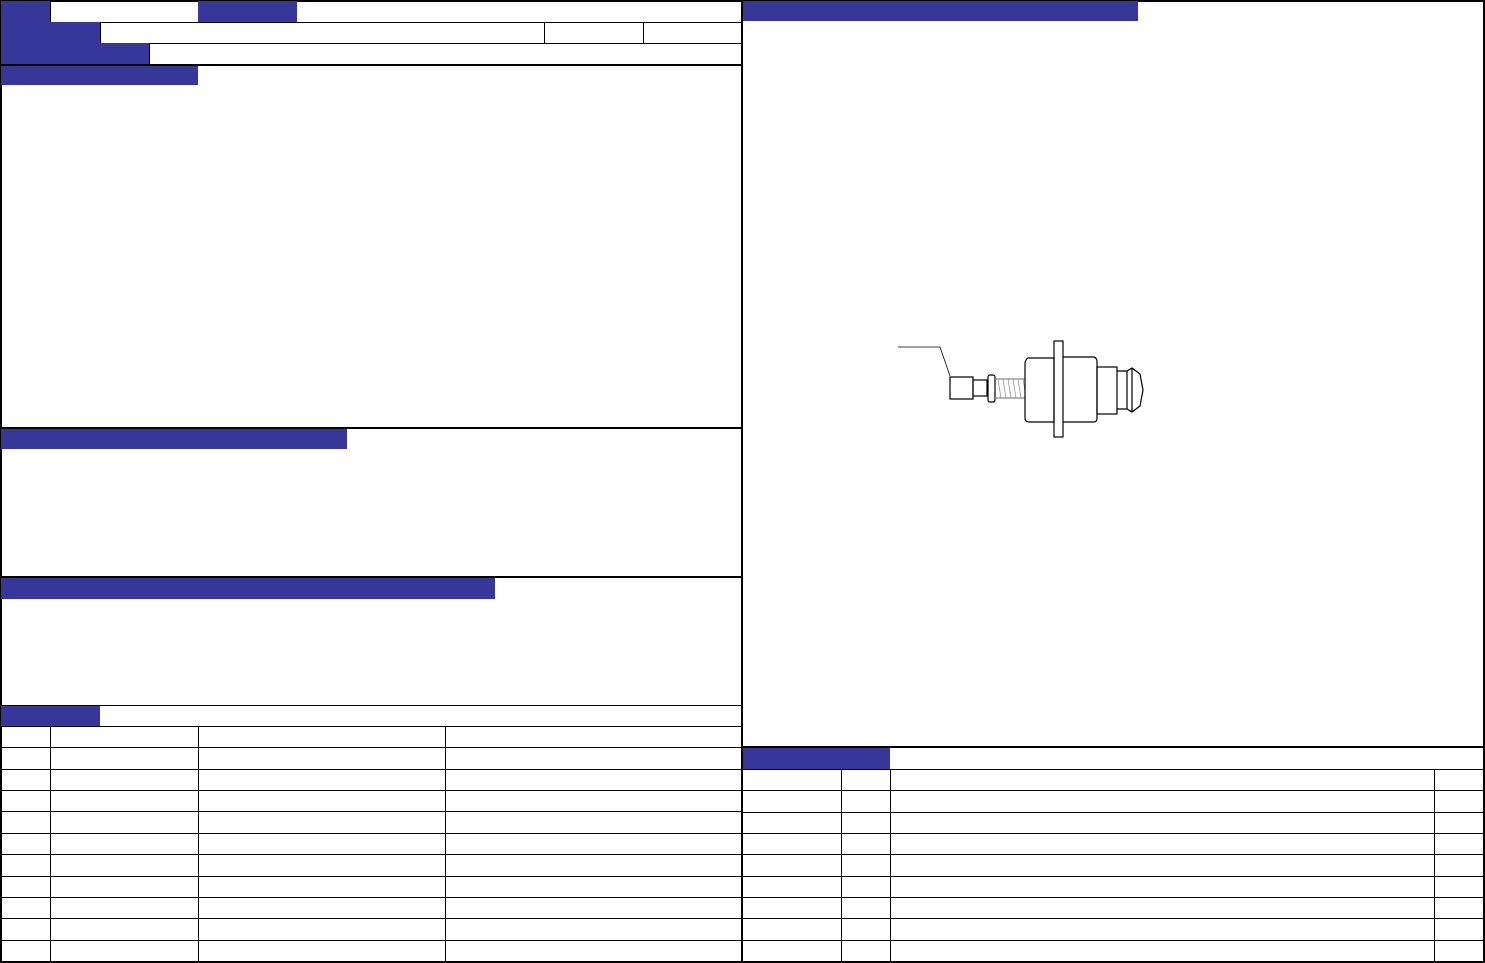 Image resolution: width=1485 pixels, height=963 pixels. Describe the element at coordinates (742, 481) in the screenshot. I see `panel-divider` at that location.